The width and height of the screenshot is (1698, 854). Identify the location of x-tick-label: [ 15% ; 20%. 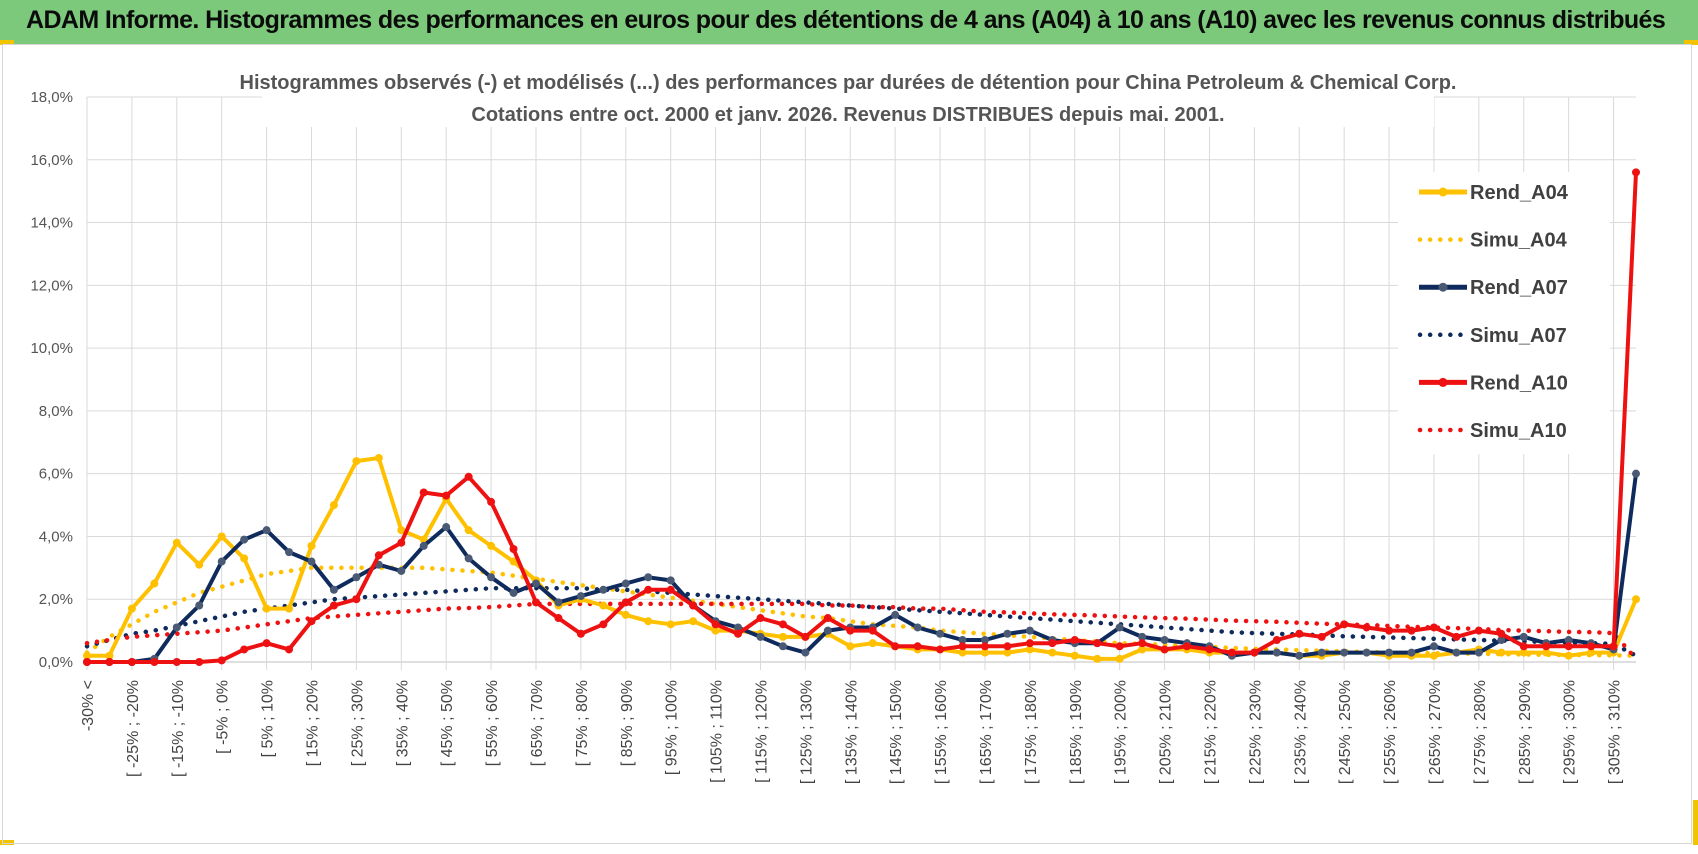
(312, 723).